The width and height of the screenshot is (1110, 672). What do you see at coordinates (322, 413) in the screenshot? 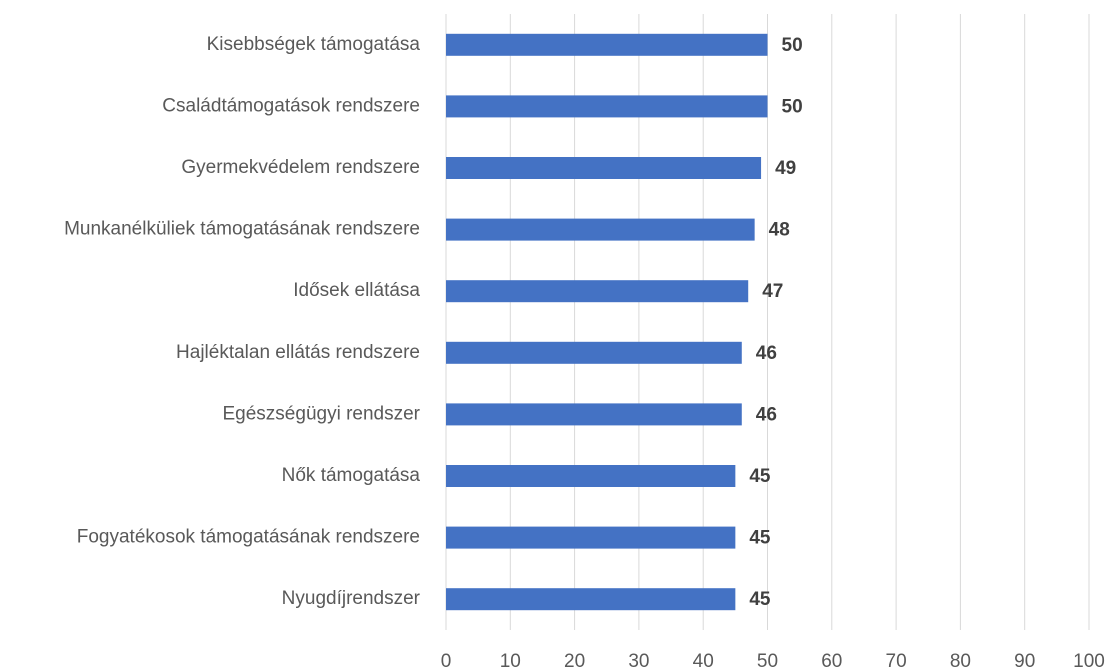
I see `y-tick-label: Egészségügyi rendszer` at bounding box center [322, 413].